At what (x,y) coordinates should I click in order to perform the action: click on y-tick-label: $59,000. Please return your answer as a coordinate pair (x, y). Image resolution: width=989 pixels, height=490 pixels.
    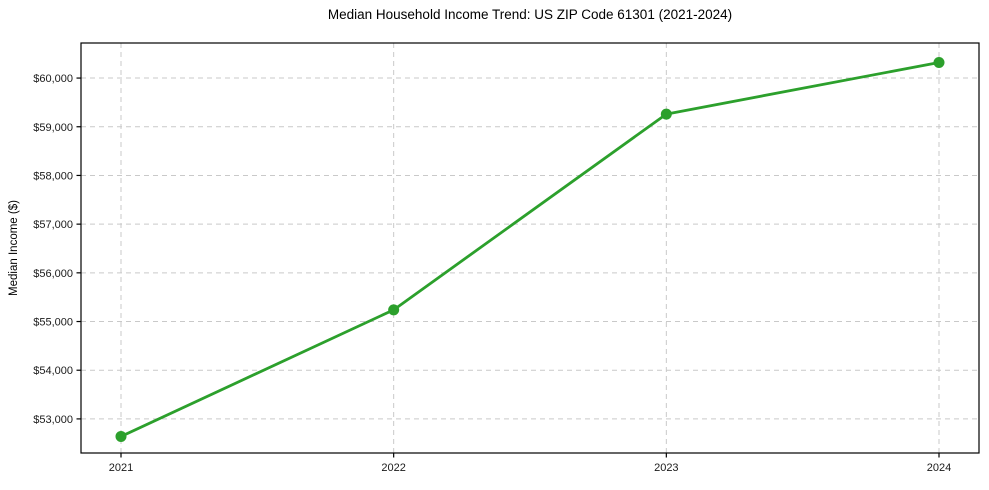
    Looking at the image, I should click on (53, 128).